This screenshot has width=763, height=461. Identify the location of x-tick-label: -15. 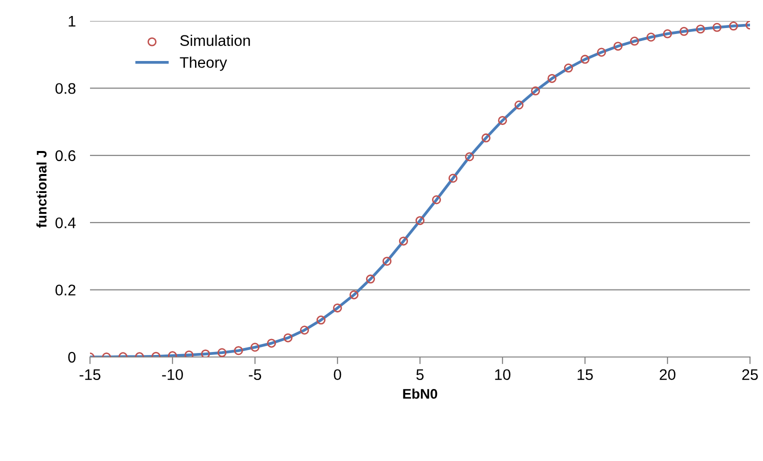
(90, 374).